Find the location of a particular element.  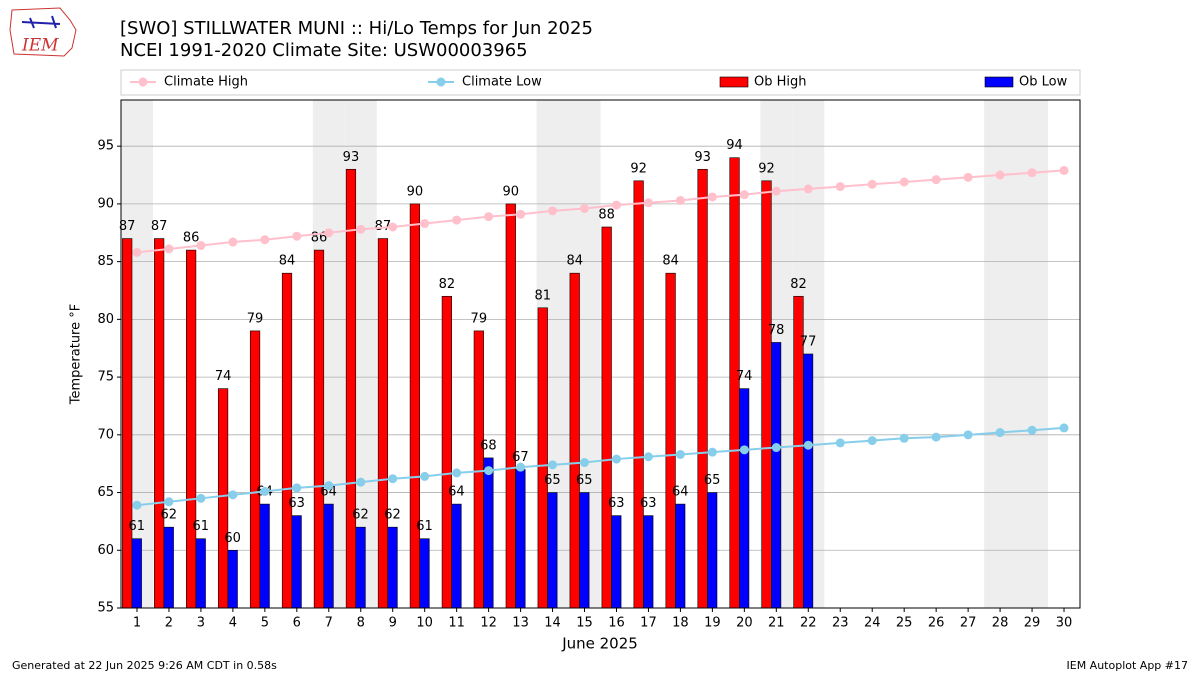

y-tick-label: 95 is located at coordinates (105, 146).